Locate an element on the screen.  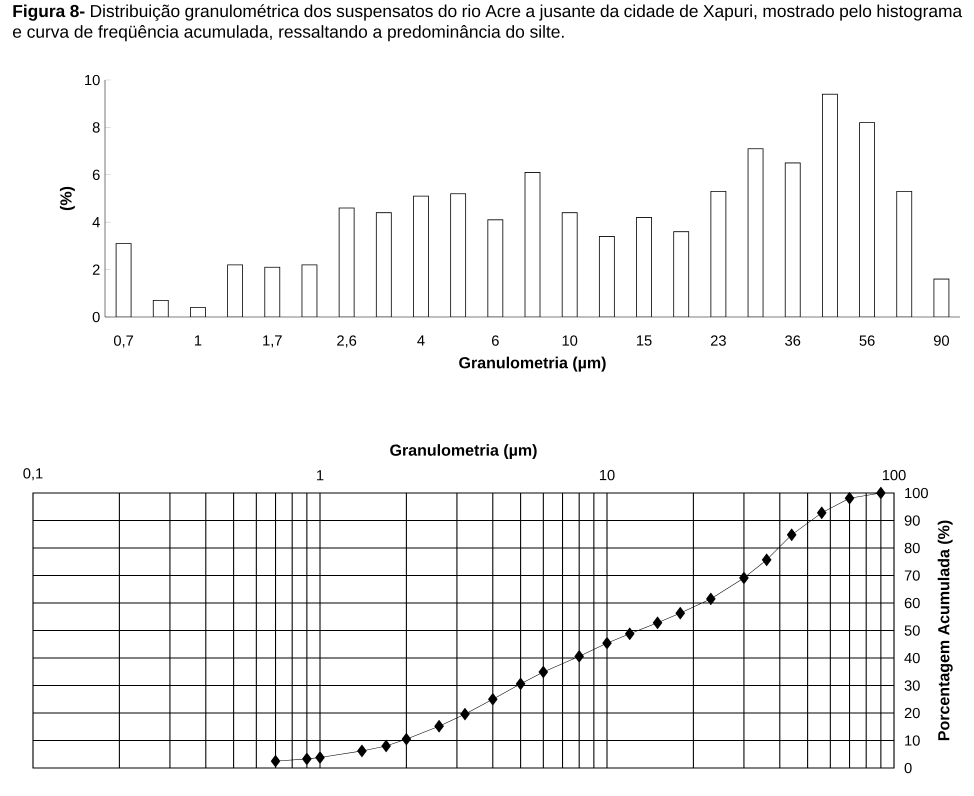
y-tick-label: 2 is located at coordinates (96, 269).